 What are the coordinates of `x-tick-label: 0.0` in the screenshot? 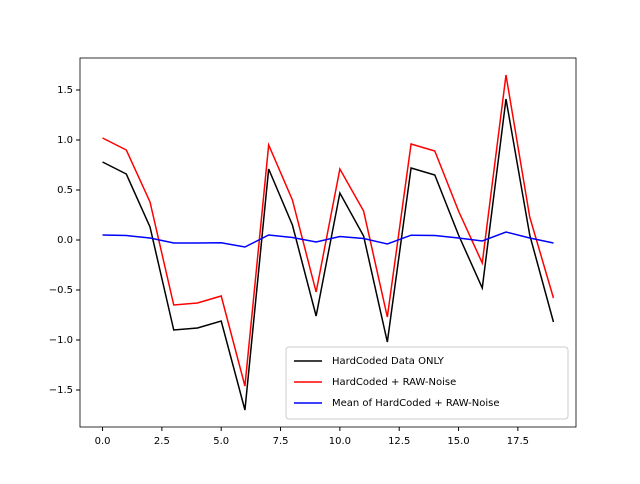 It's located at (103, 441).